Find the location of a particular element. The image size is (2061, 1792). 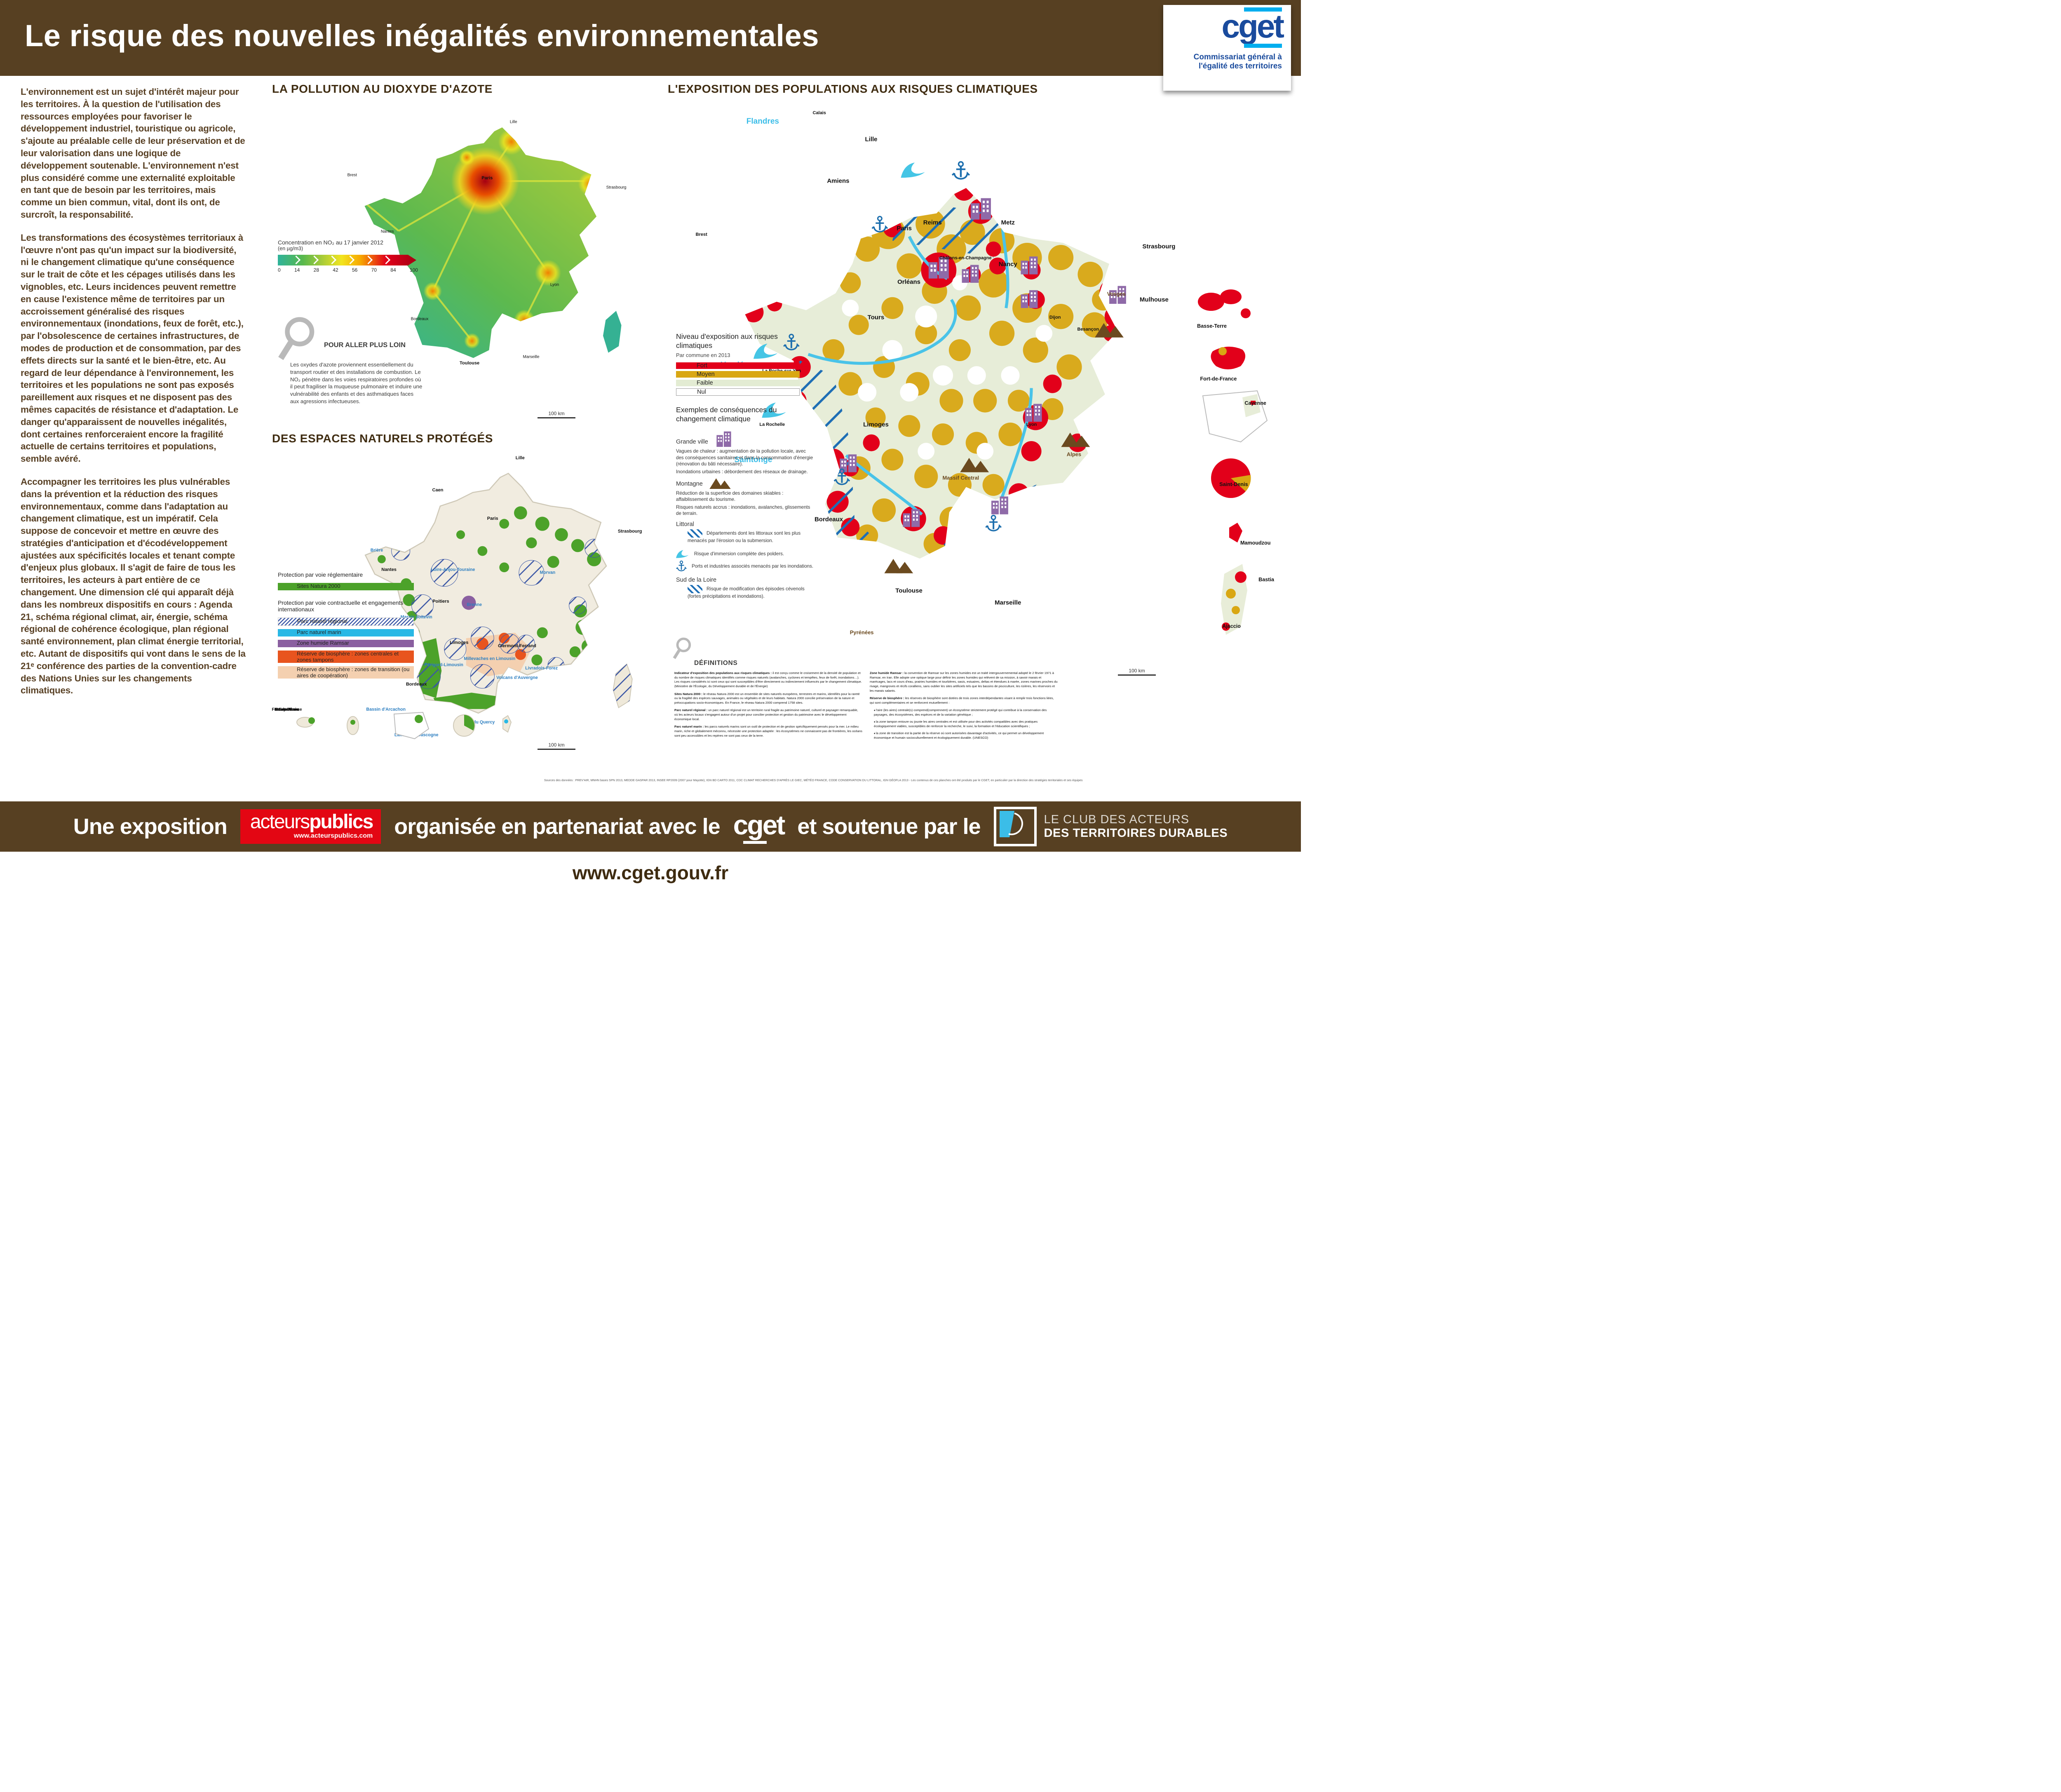

inset-label: Ajaccio is located at coordinates (1231, 626).